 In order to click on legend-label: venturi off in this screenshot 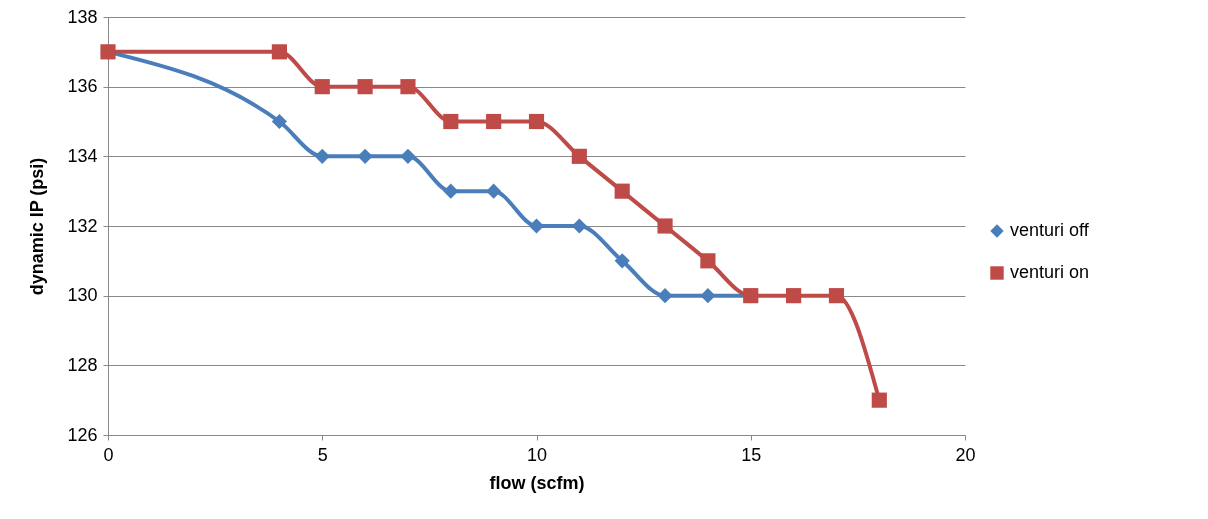, I will do `click(1050, 230)`.